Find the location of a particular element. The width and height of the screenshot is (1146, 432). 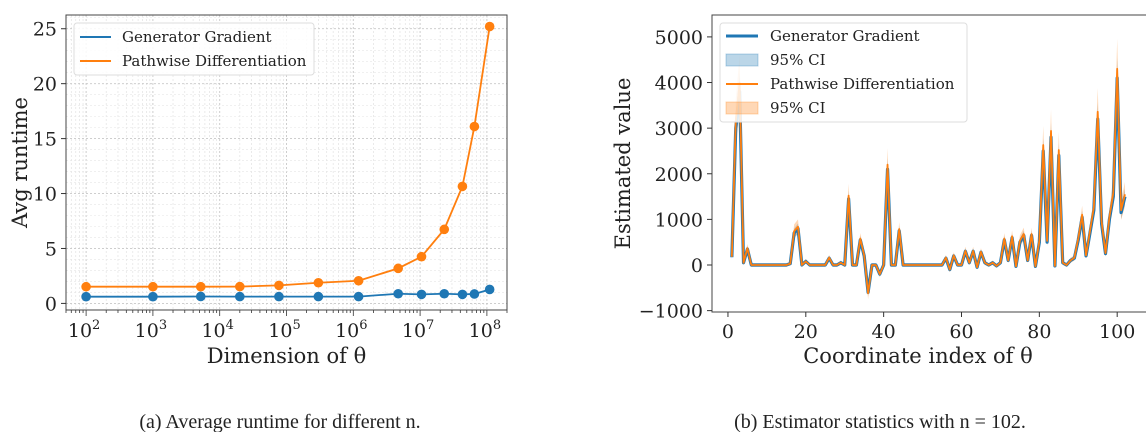

x-tick-exponent: 6 is located at coordinates (363, 325).